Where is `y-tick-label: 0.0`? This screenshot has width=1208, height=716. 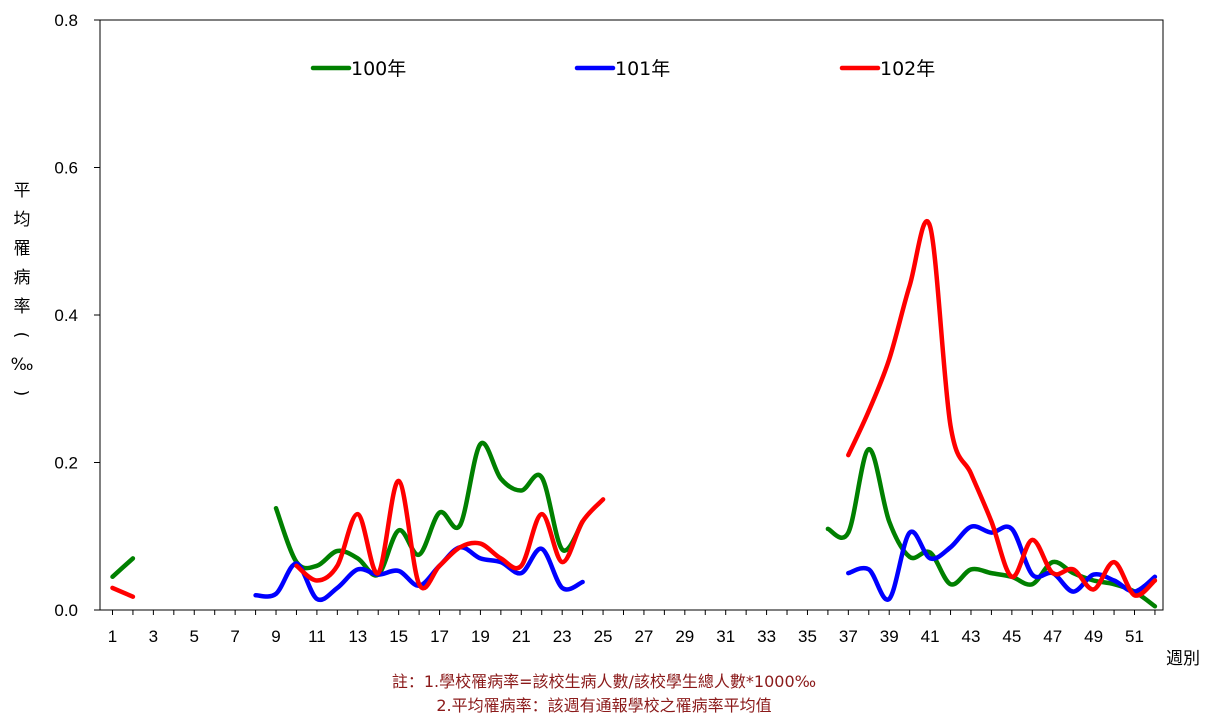 y-tick-label: 0.0 is located at coordinates (66, 610).